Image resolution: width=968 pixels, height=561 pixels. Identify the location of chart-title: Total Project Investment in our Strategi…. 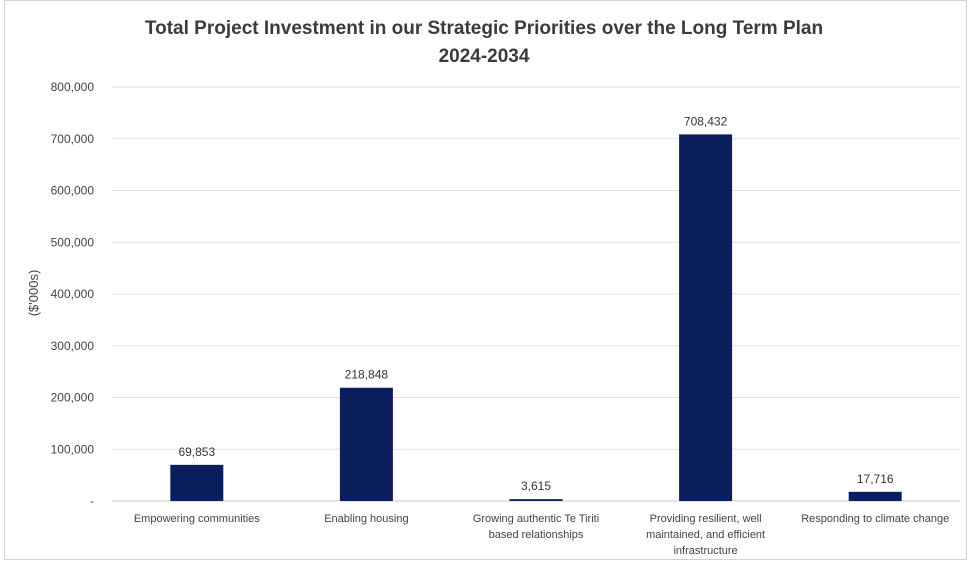
(484, 28).